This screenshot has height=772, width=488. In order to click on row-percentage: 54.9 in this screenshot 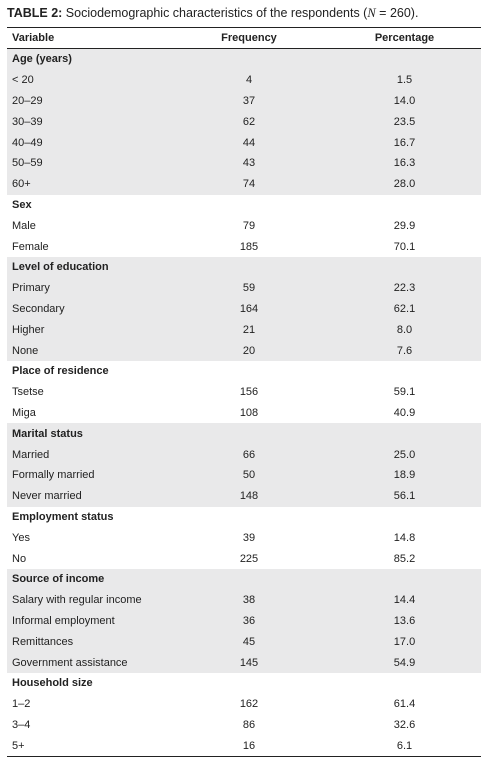, I will do `click(404, 662)`.